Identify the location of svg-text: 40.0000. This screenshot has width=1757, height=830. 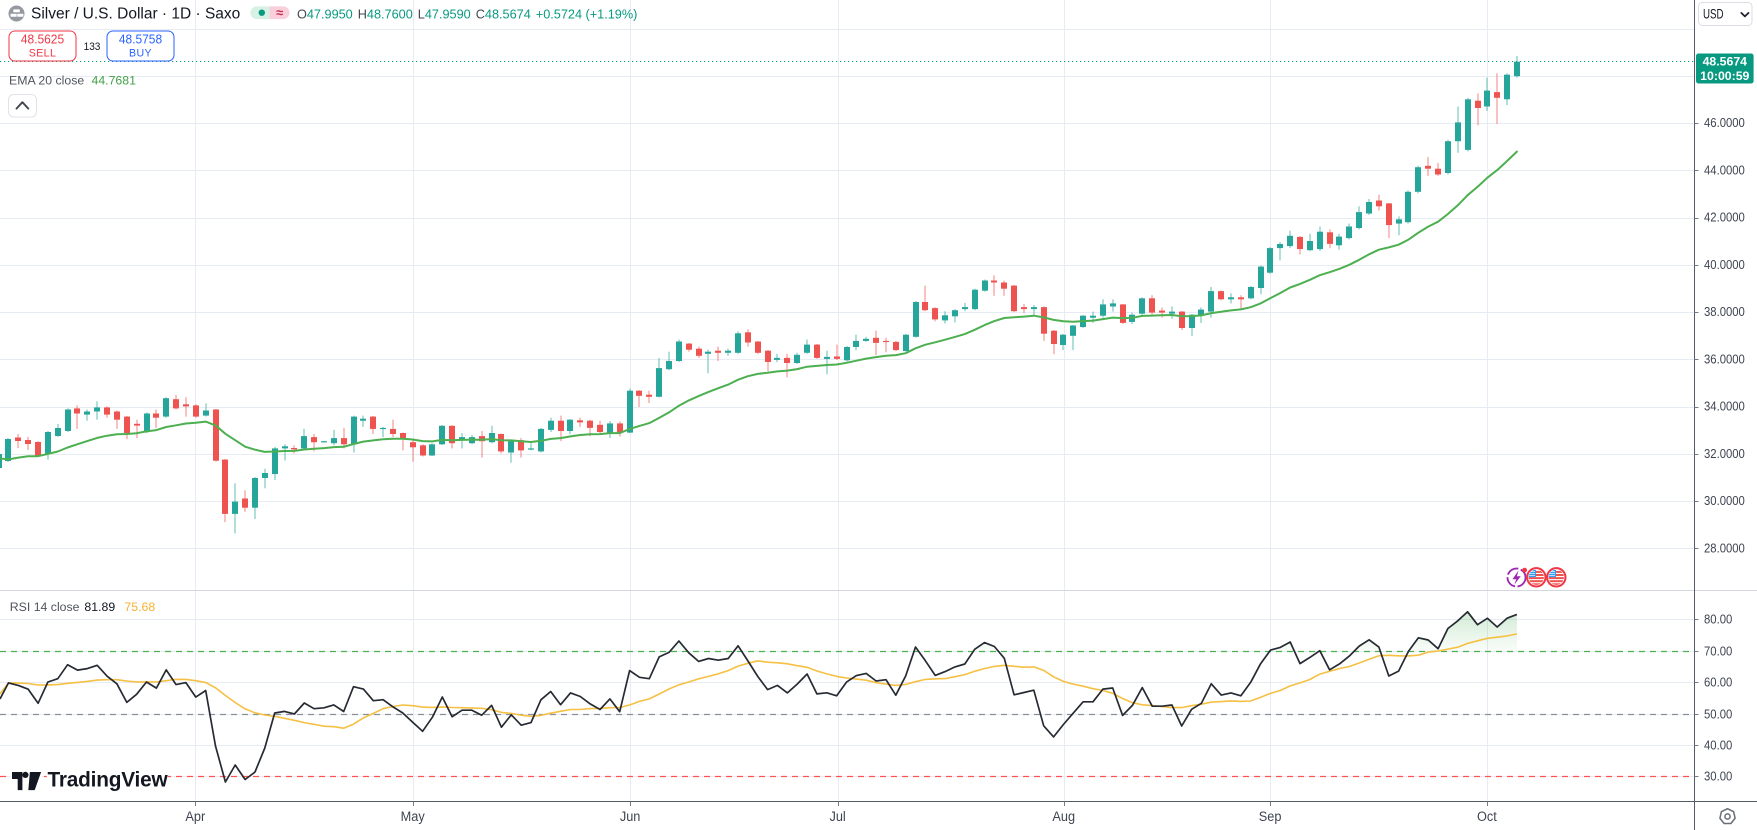
(1724, 264).